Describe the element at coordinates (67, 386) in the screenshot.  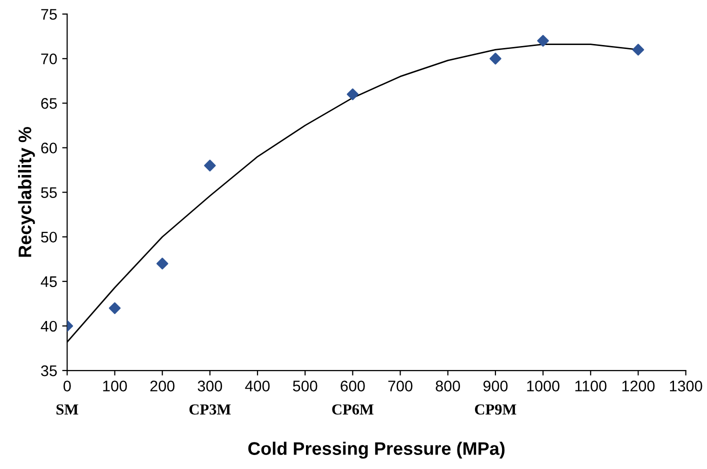
I see `x-tick-label: 0` at that location.